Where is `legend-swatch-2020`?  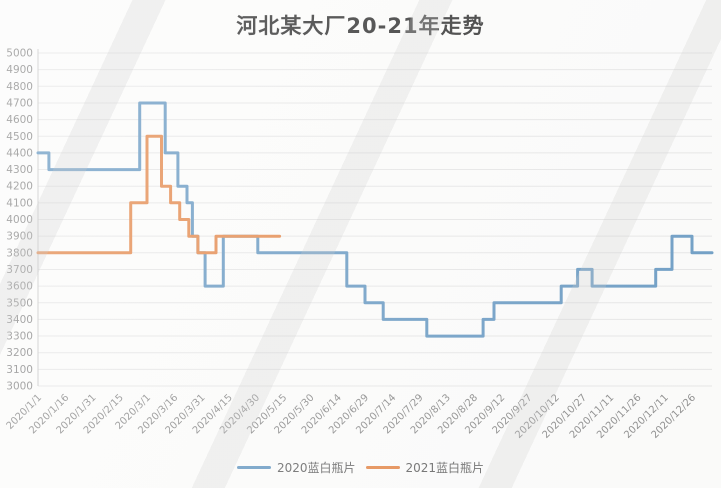 legend-swatch-2020 is located at coordinates (253, 467).